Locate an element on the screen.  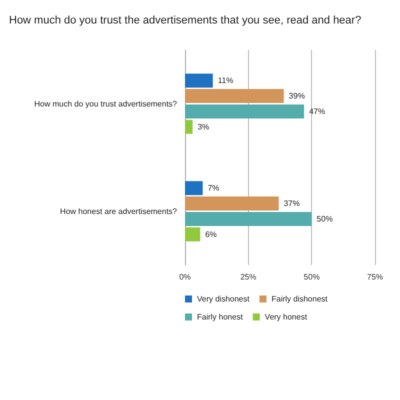
data-label: 39% is located at coordinates (296, 96).